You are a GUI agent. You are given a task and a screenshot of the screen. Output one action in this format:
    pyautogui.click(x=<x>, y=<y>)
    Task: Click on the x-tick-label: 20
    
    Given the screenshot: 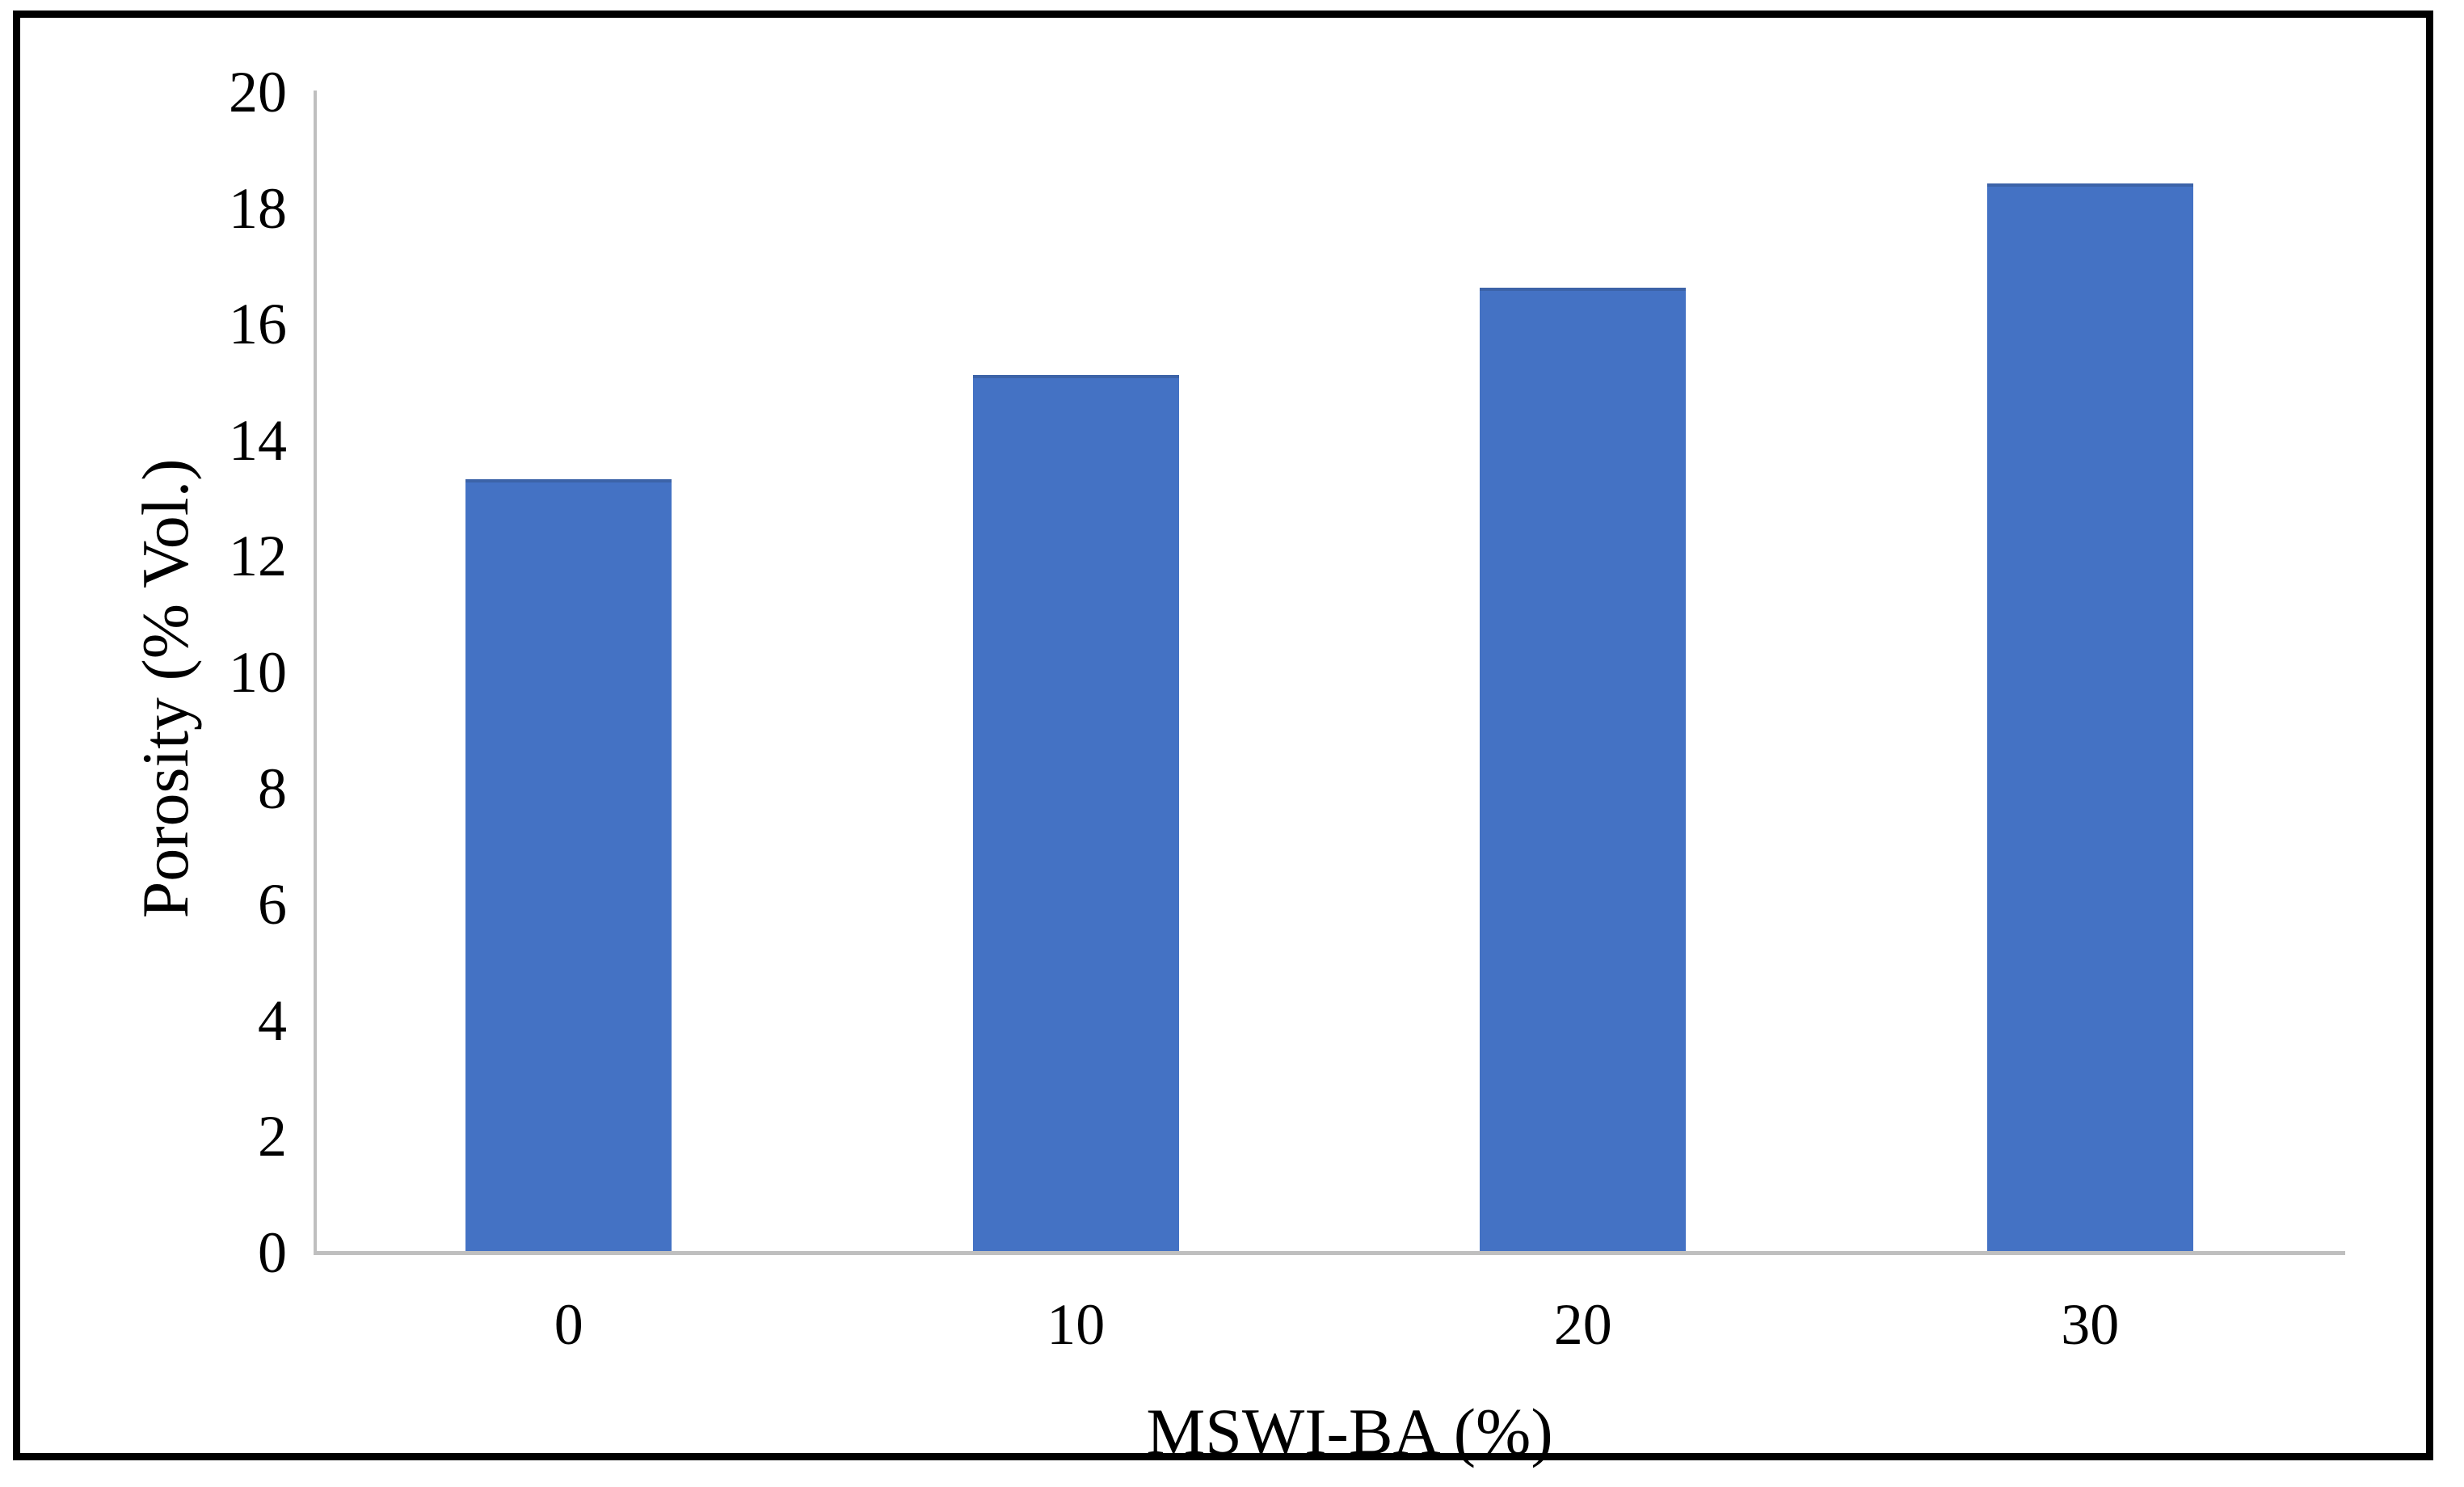 What is the action you would take?
    pyautogui.click(x=1582, y=1324)
    